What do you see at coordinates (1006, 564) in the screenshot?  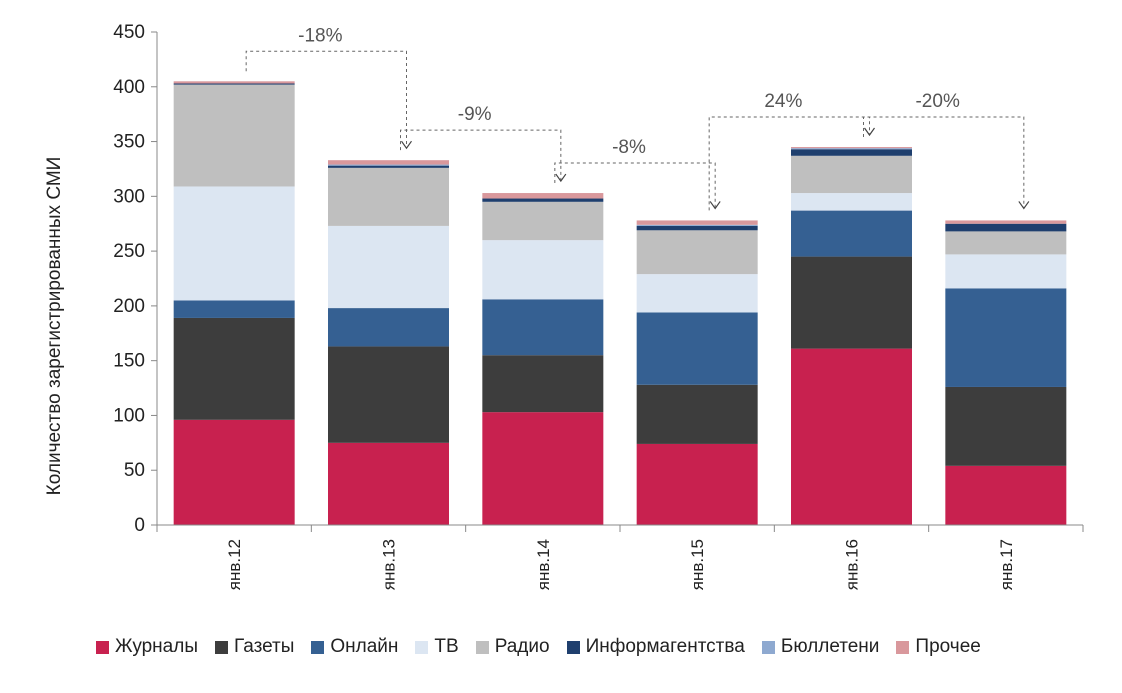 I see `x-tick-label: янв.17` at bounding box center [1006, 564].